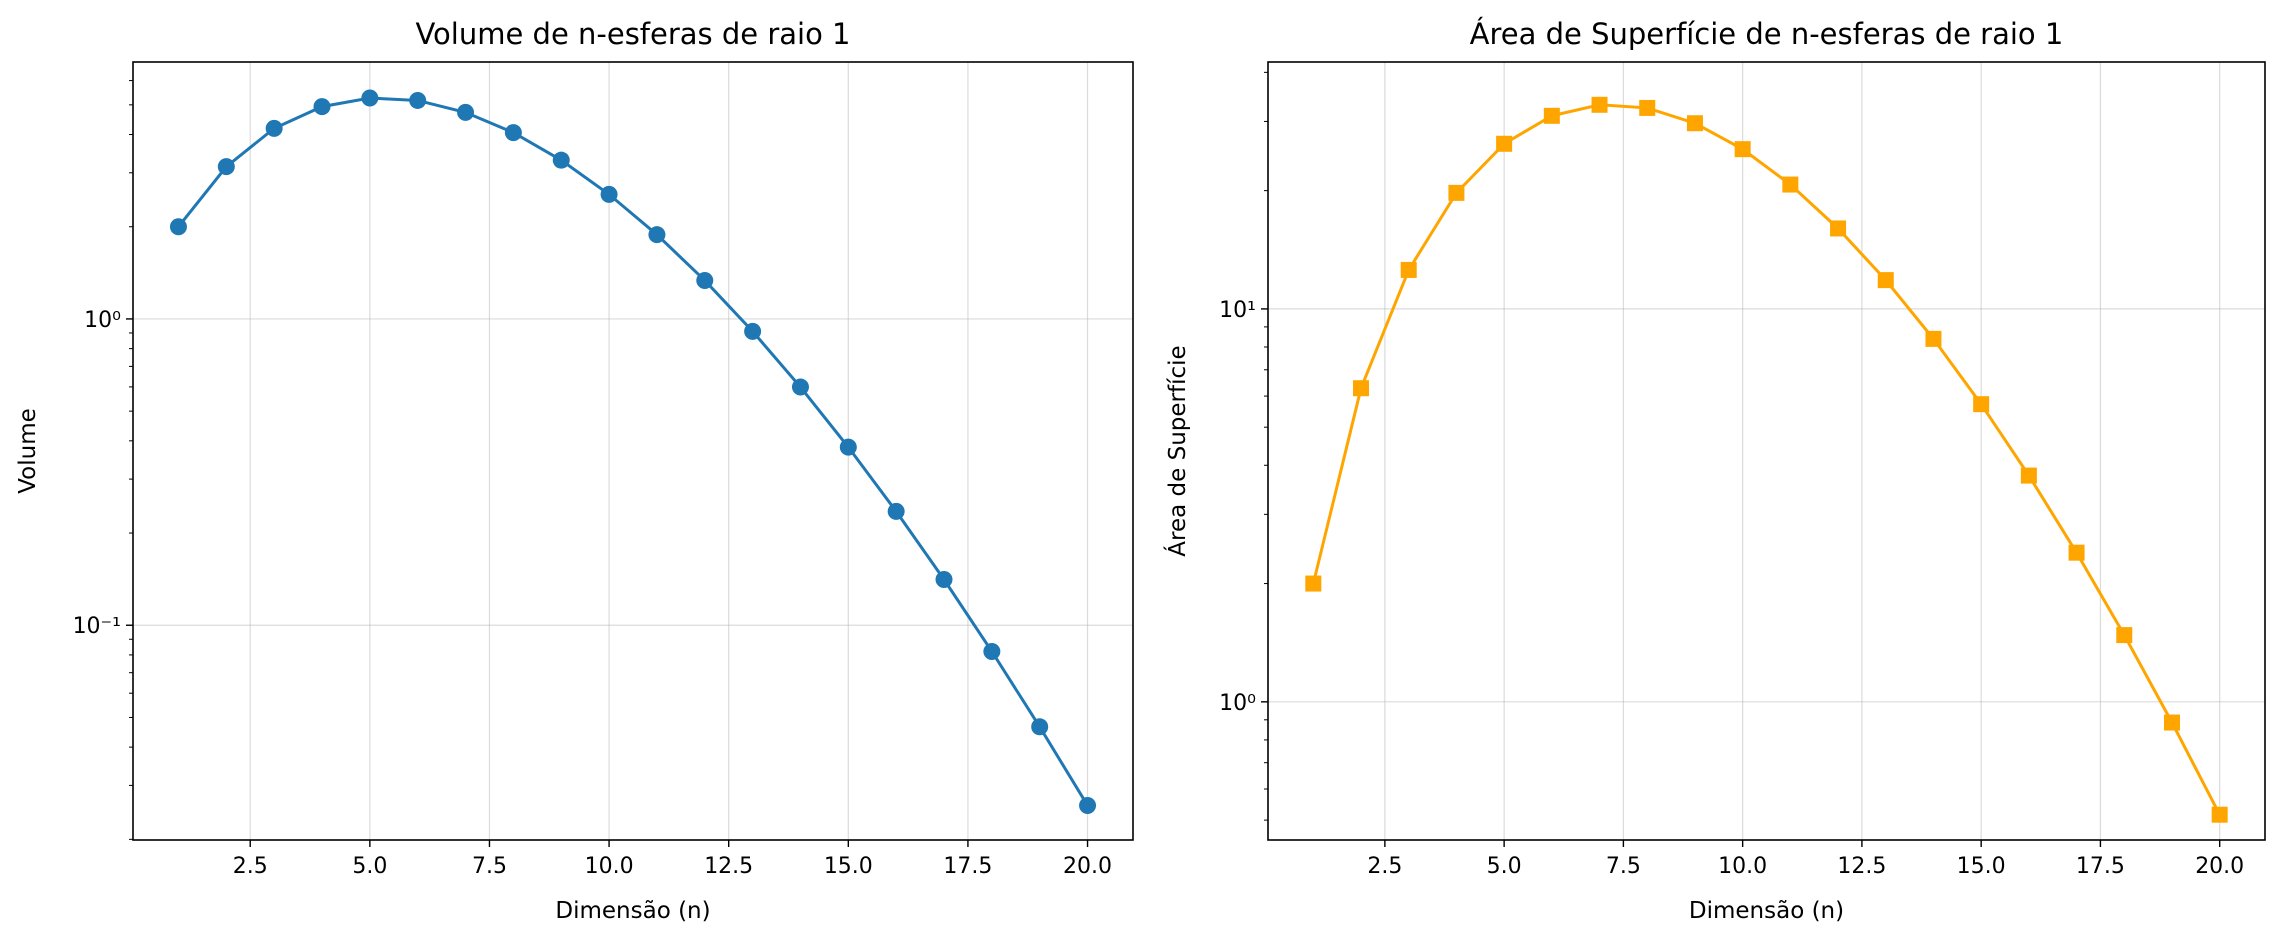 This screenshot has width=2282, height=940. What do you see at coordinates (1766, 911) in the screenshot?
I see `surface-area-x-axis-label: Dimensão (n)` at bounding box center [1766, 911].